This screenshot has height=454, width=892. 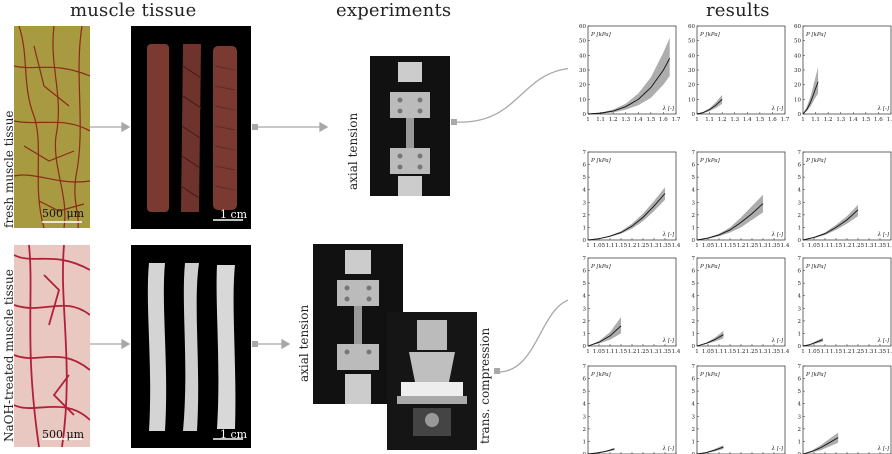 What do you see at coordinates (676, 120) in the screenshot?
I see `x-tick-label: 1.7` at bounding box center [676, 120].